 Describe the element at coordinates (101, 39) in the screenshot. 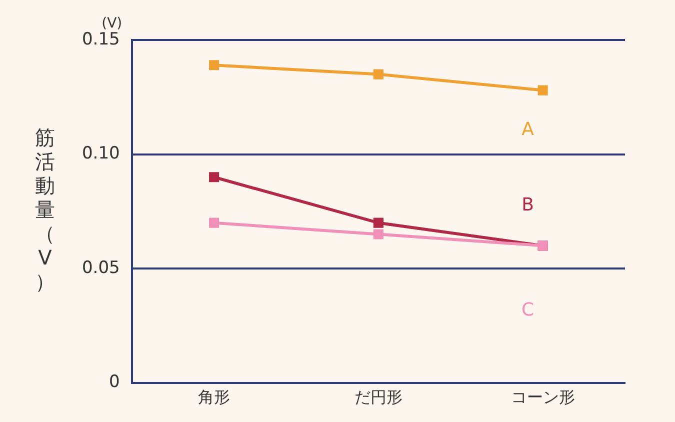

I see `y-tick-label: 0.15` at that location.